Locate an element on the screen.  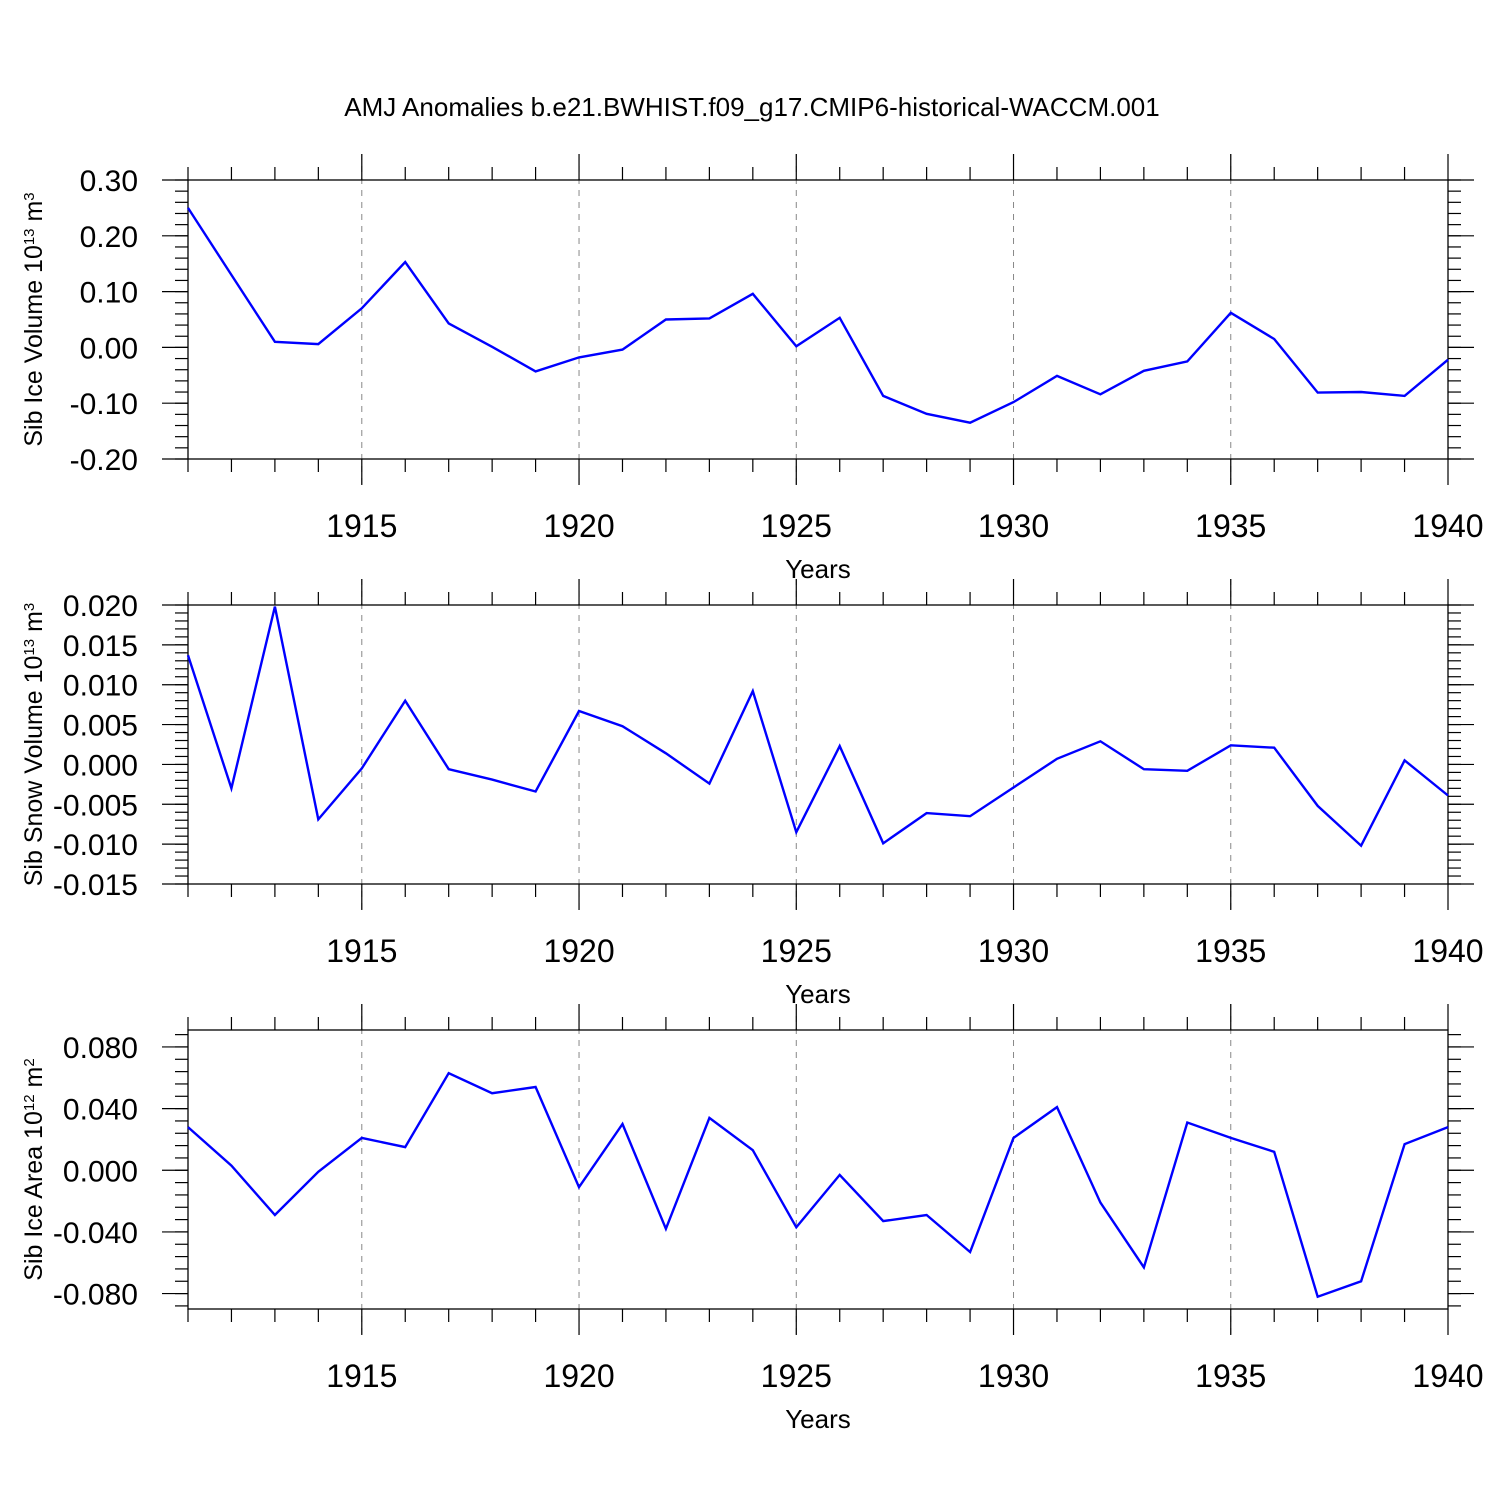
y-axis-label-text: Sib Ice Area 10 is located at coordinates (34, 1196).